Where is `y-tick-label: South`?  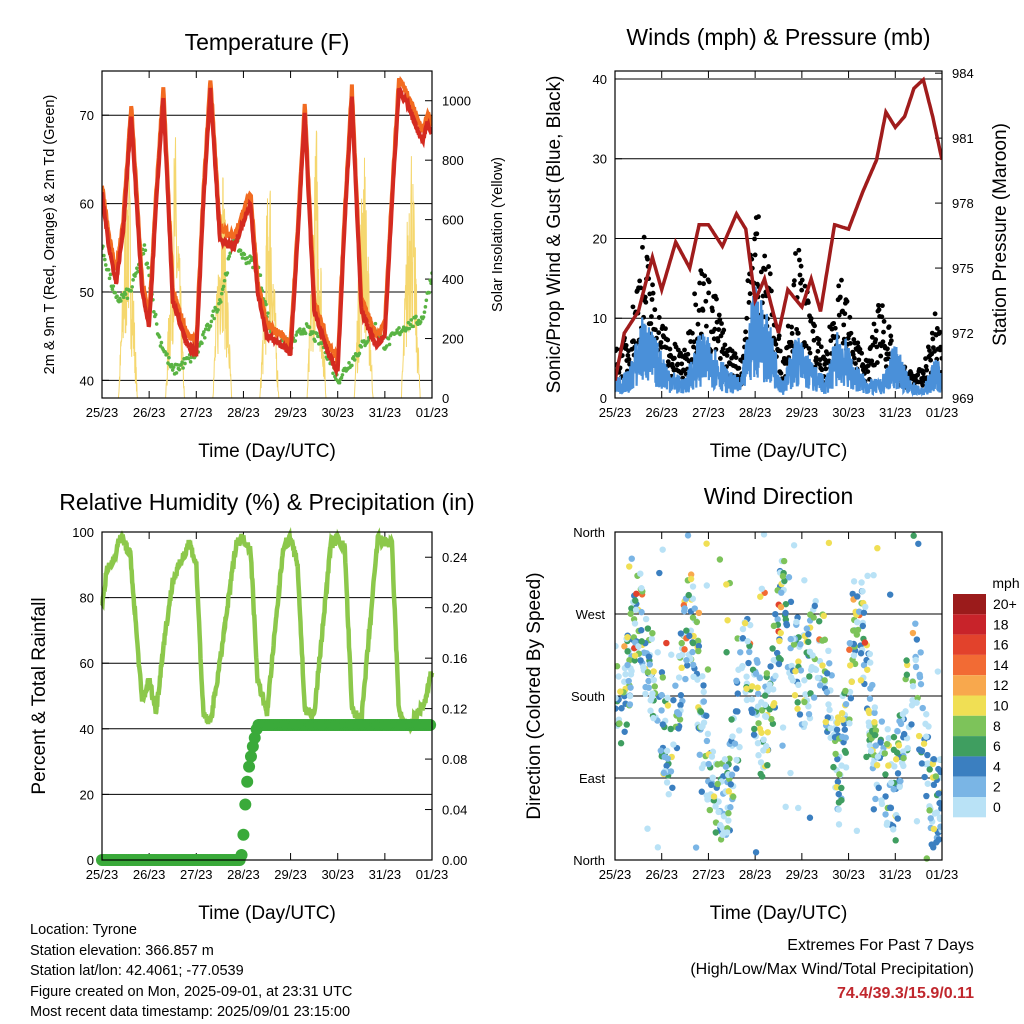 y-tick-label: South is located at coordinates (588, 696).